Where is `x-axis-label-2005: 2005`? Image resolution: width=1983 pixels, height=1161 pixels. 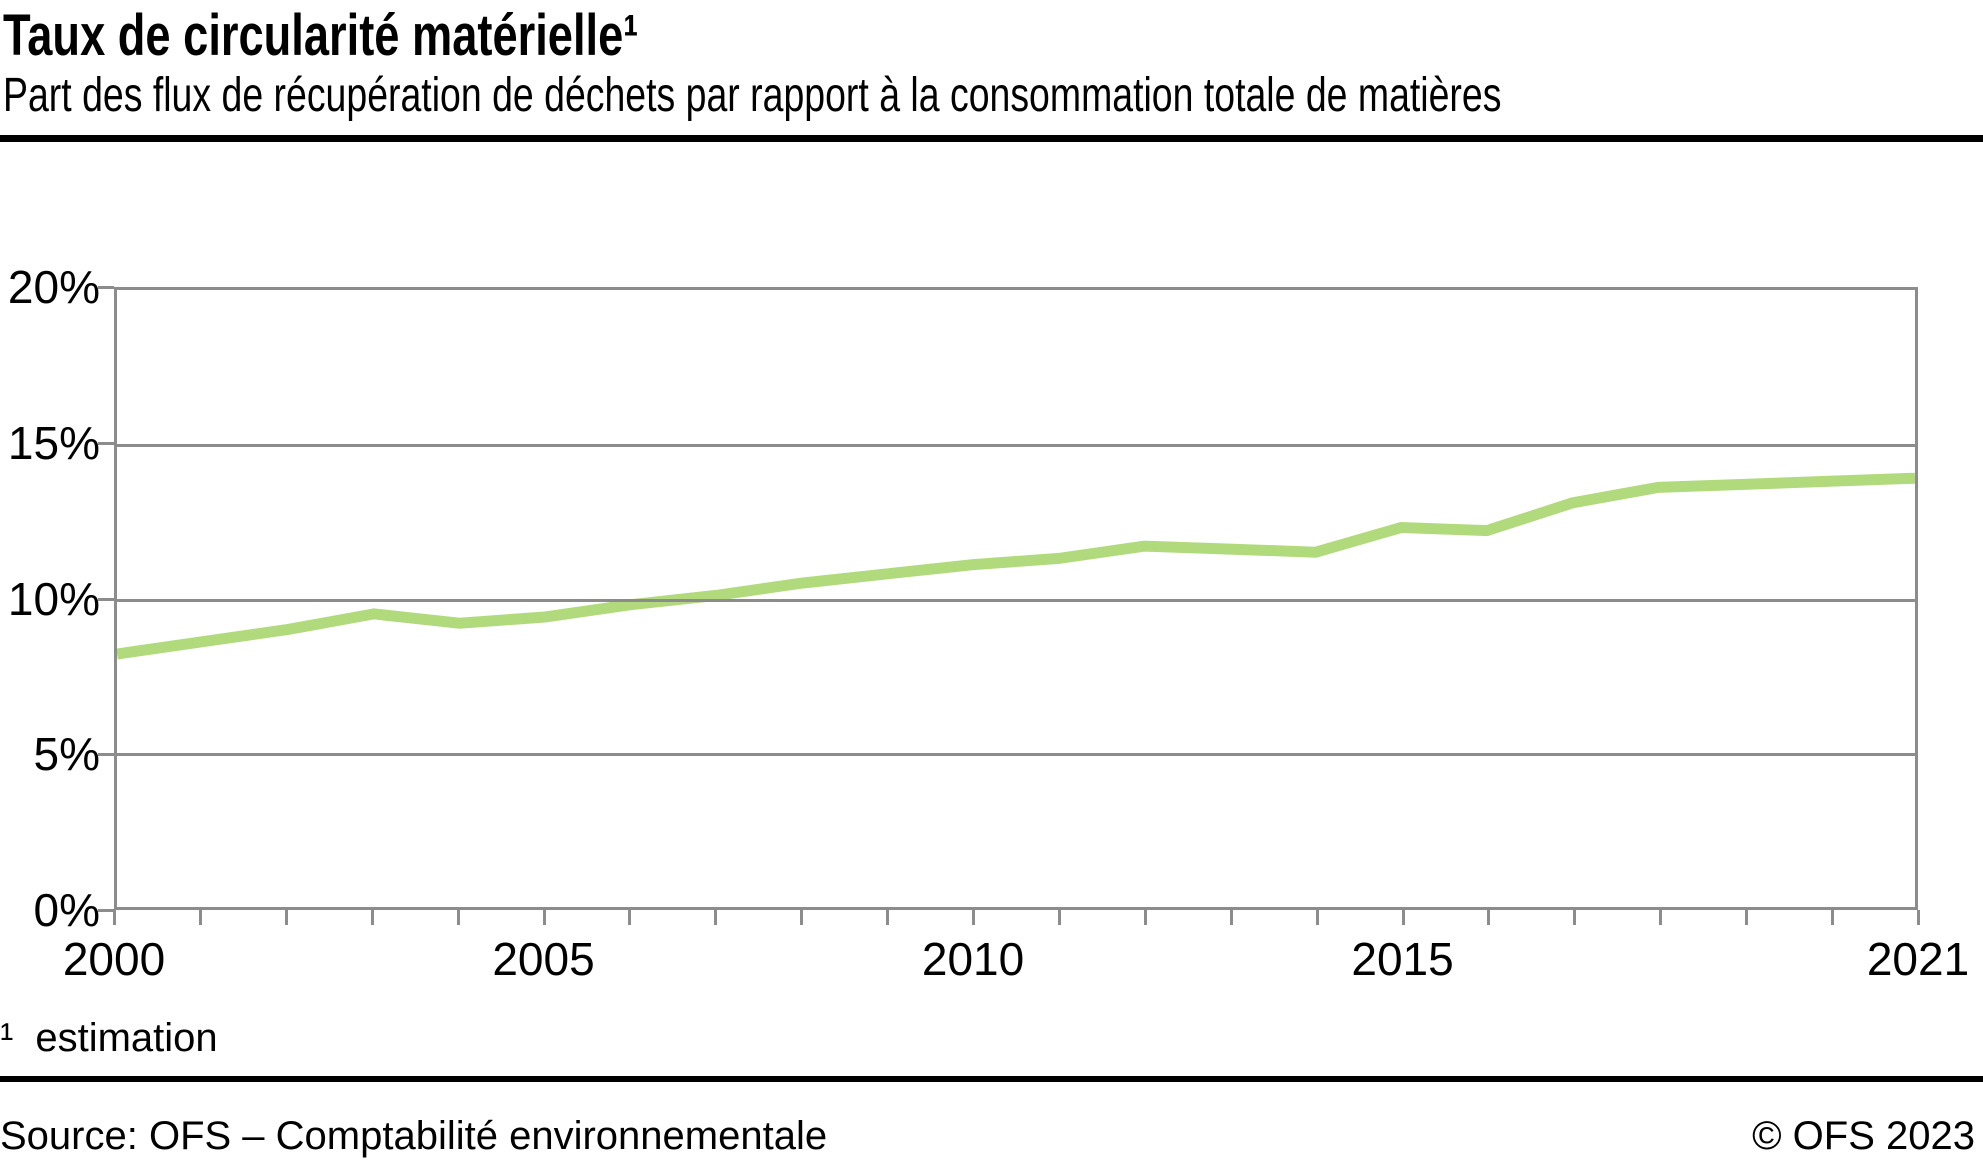
x-axis-label-2005: 2005 is located at coordinates (543, 959).